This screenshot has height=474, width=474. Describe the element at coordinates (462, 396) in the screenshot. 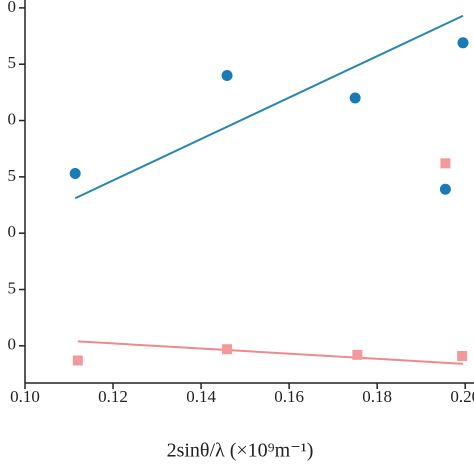

I see `x-tick-label: 0.20` at that location.